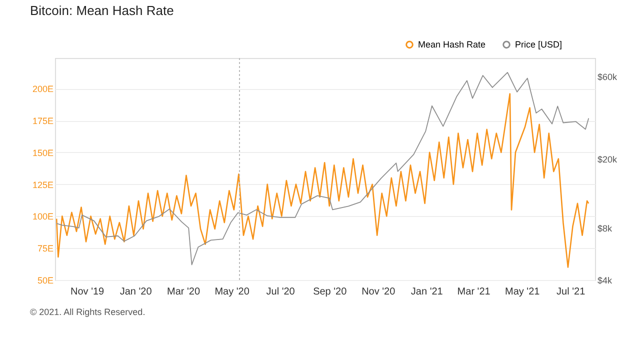 This screenshot has width=629, height=345. What do you see at coordinates (379, 292) in the screenshot?
I see `x-tick-label: Nov '20` at bounding box center [379, 292].